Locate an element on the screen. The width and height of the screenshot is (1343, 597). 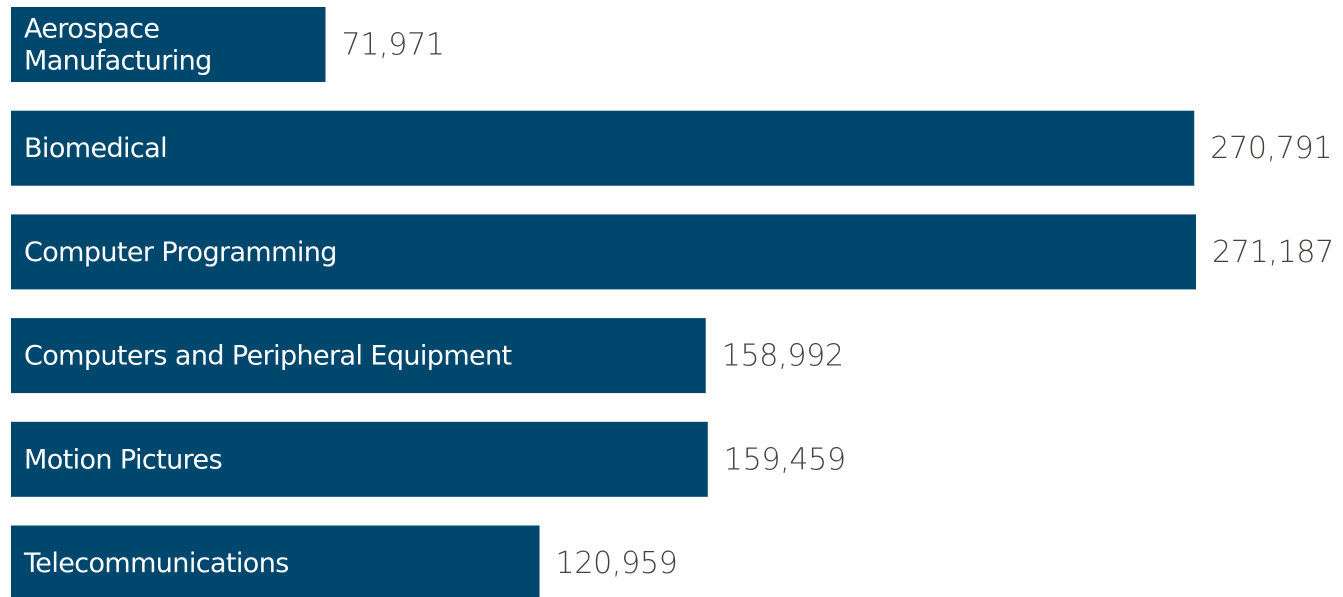
value-label-telecommunications: 120,959 is located at coordinates (617, 563).